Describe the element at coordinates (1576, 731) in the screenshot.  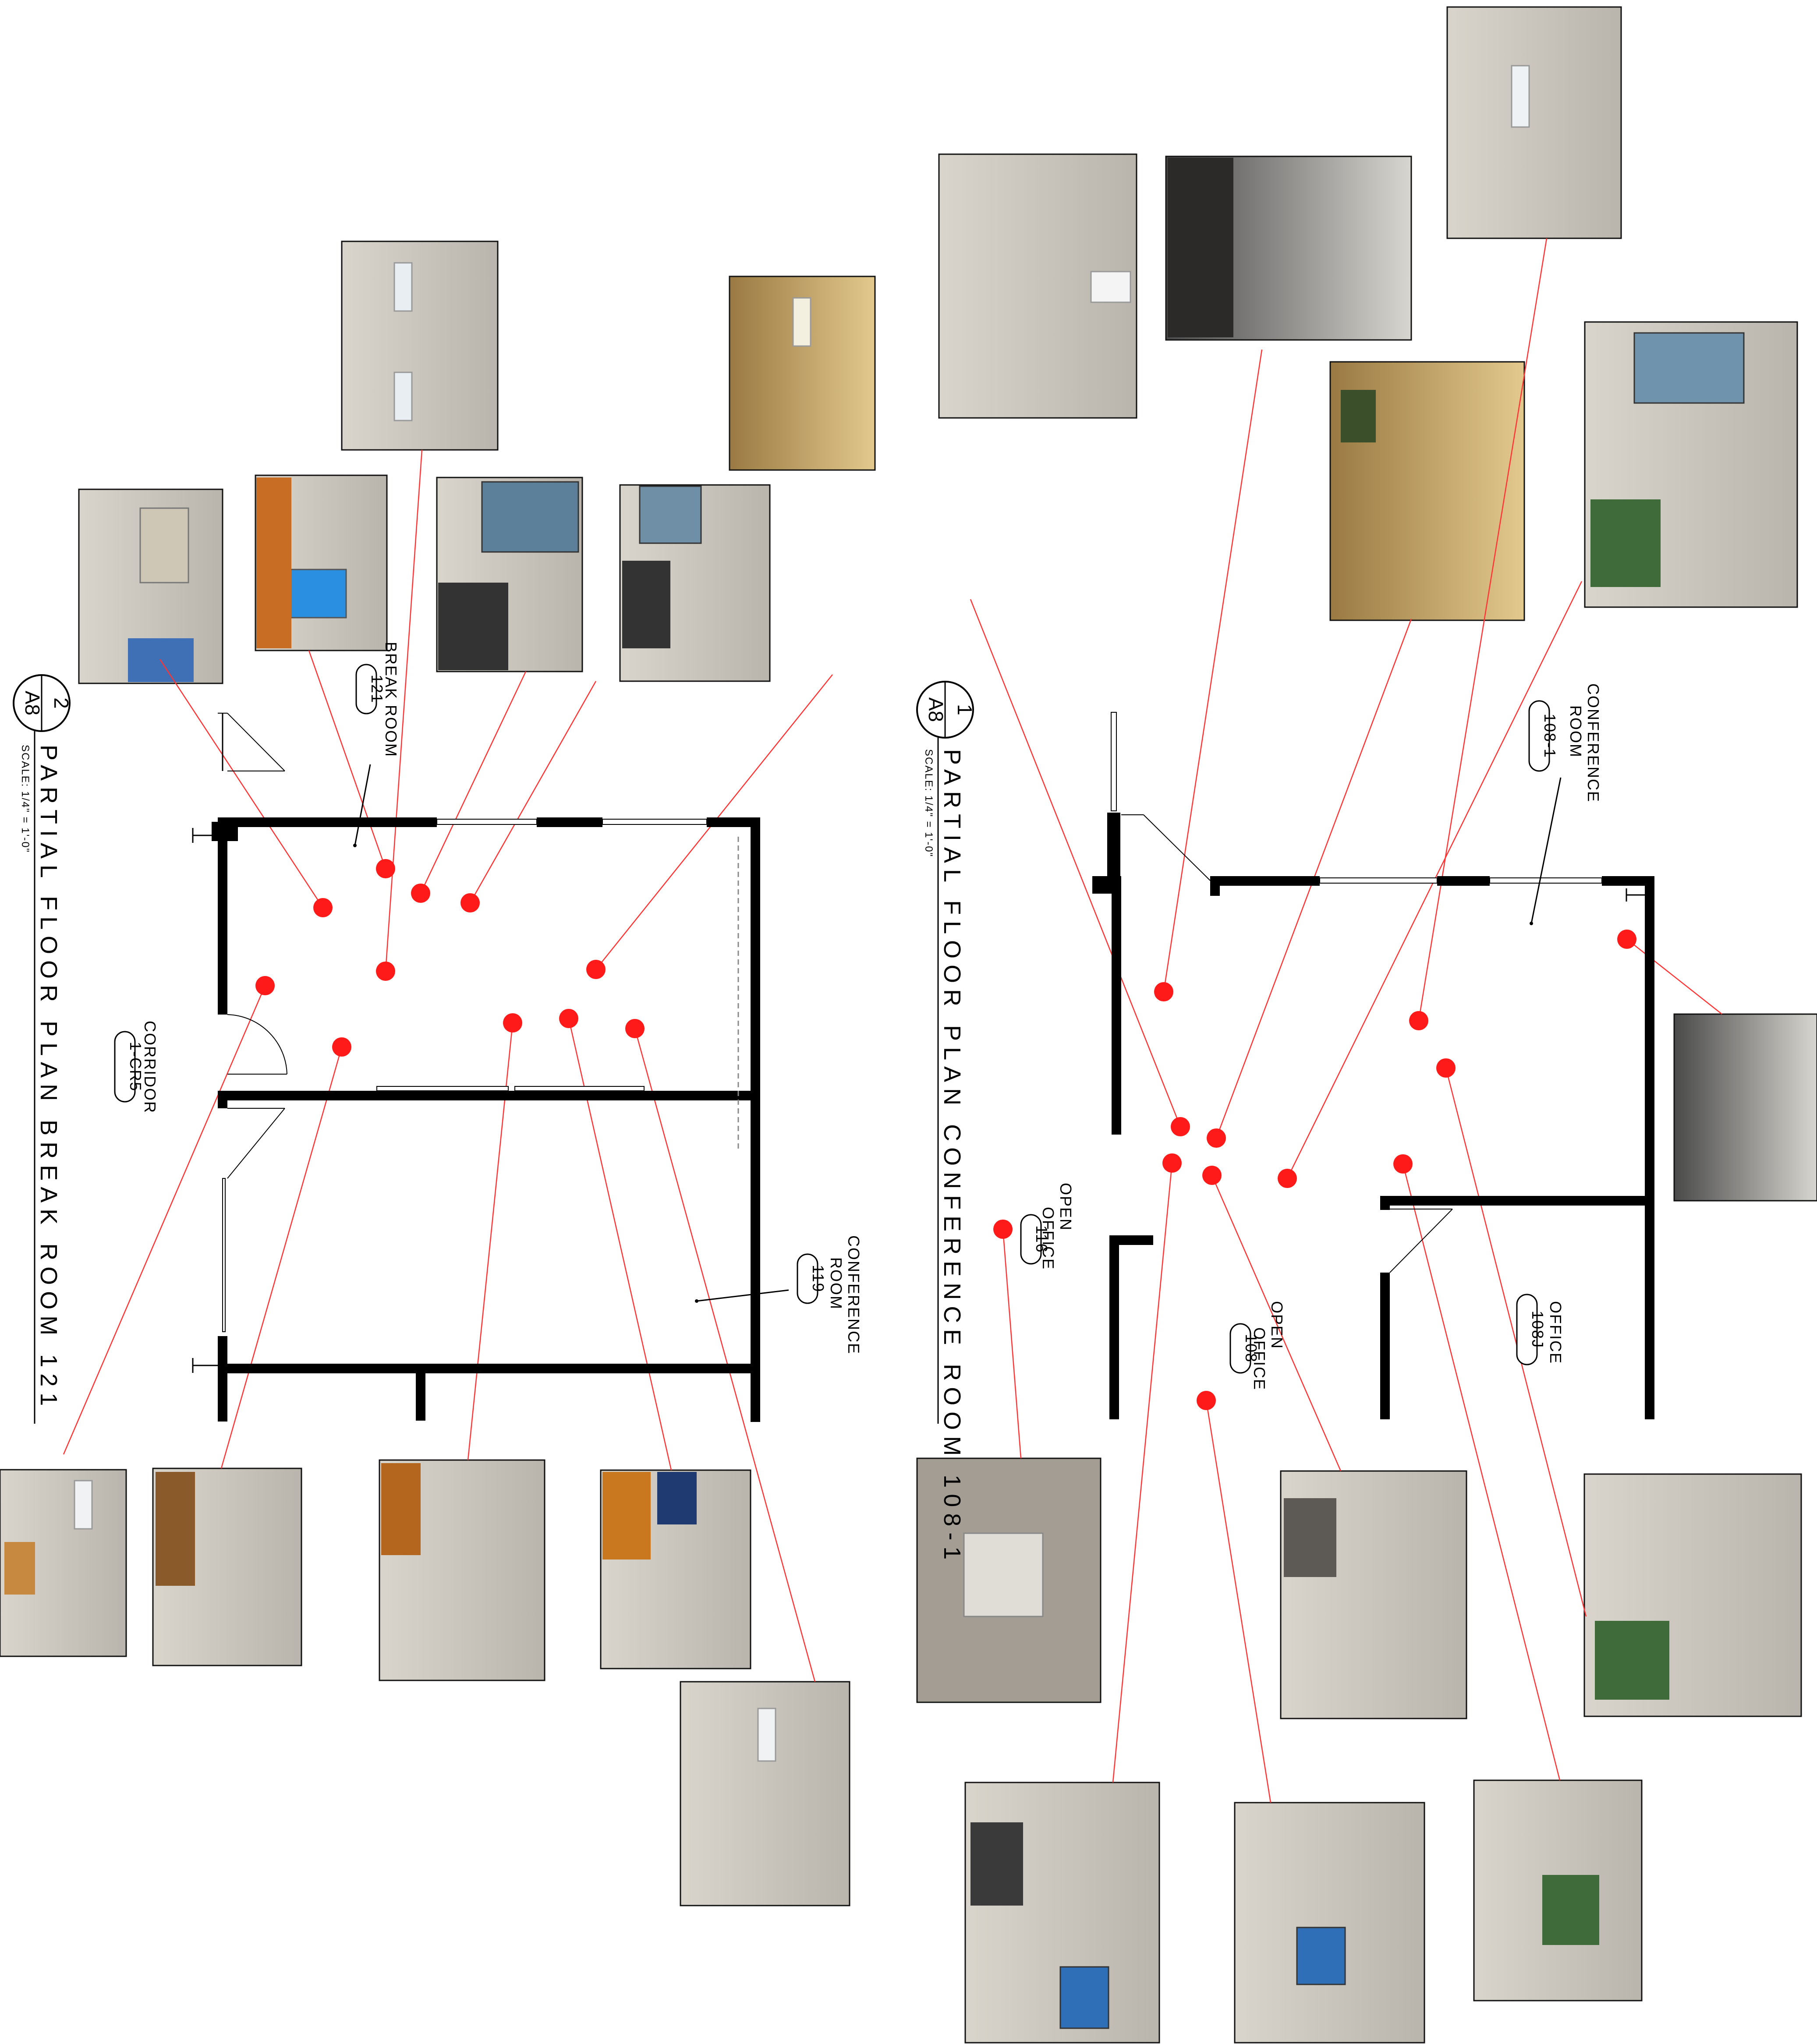
I see `conference-108-1-name-line2: ROOM` at that location.